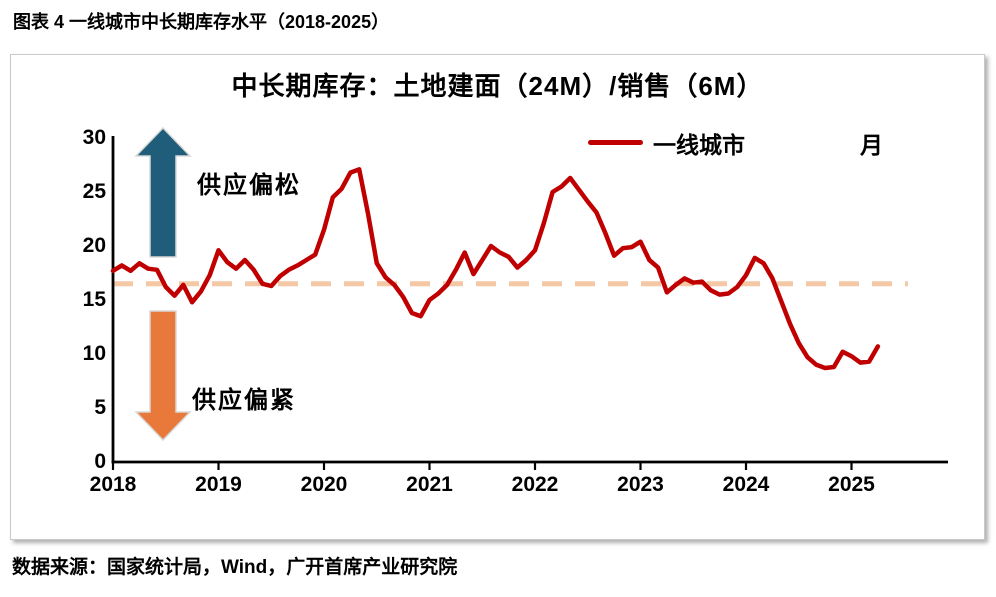 The width and height of the screenshot is (996, 597). Describe the element at coordinates (94, 353) in the screenshot. I see `y-tick-label: 10` at that location.